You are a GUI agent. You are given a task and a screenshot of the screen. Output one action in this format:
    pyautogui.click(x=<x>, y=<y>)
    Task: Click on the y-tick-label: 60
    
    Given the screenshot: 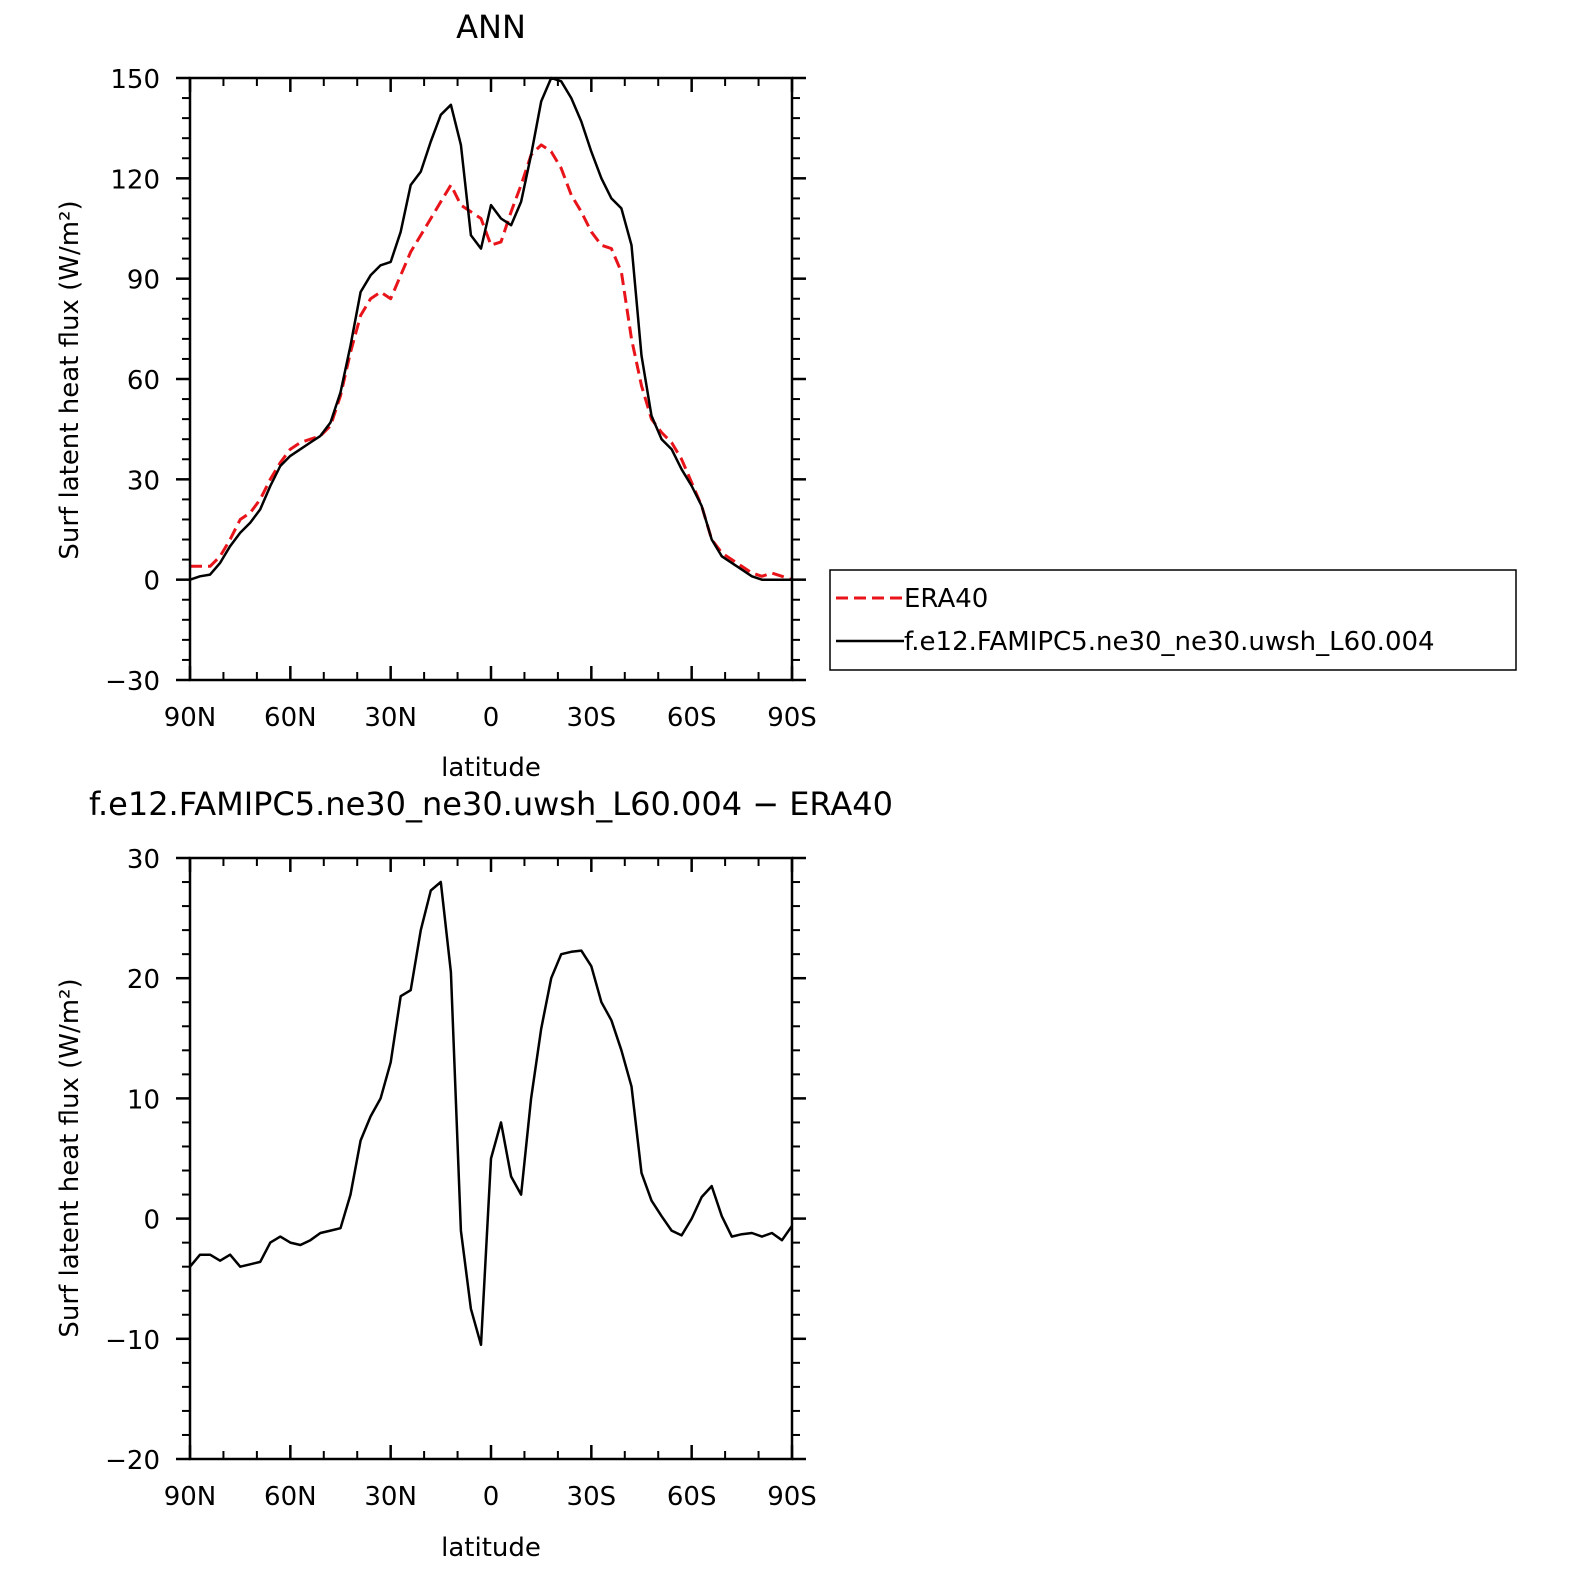 What is the action you would take?
    pyautogui.click(x=143, y=381)
    